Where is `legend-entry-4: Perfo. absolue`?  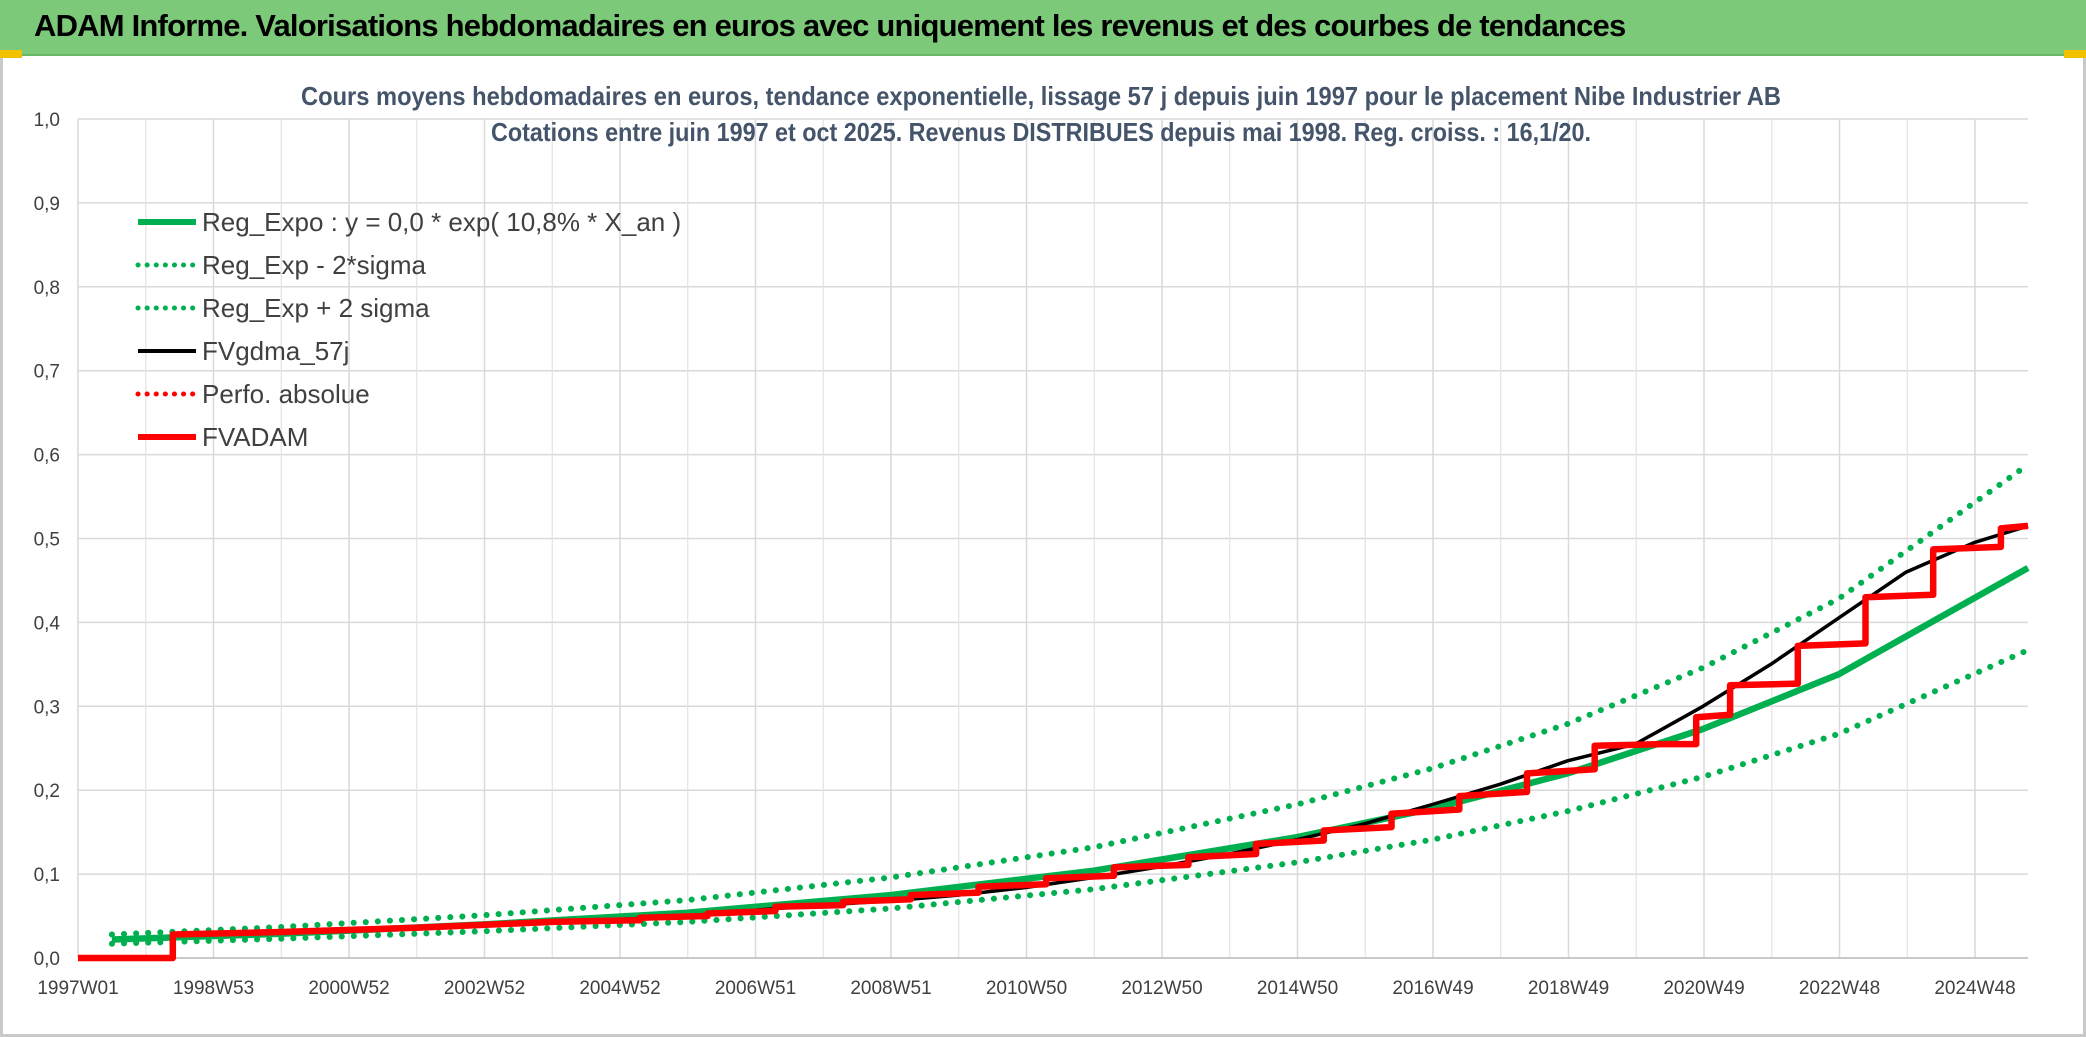
legend-entry-4: Perfo. absolue is located at coordinates (252, 394).